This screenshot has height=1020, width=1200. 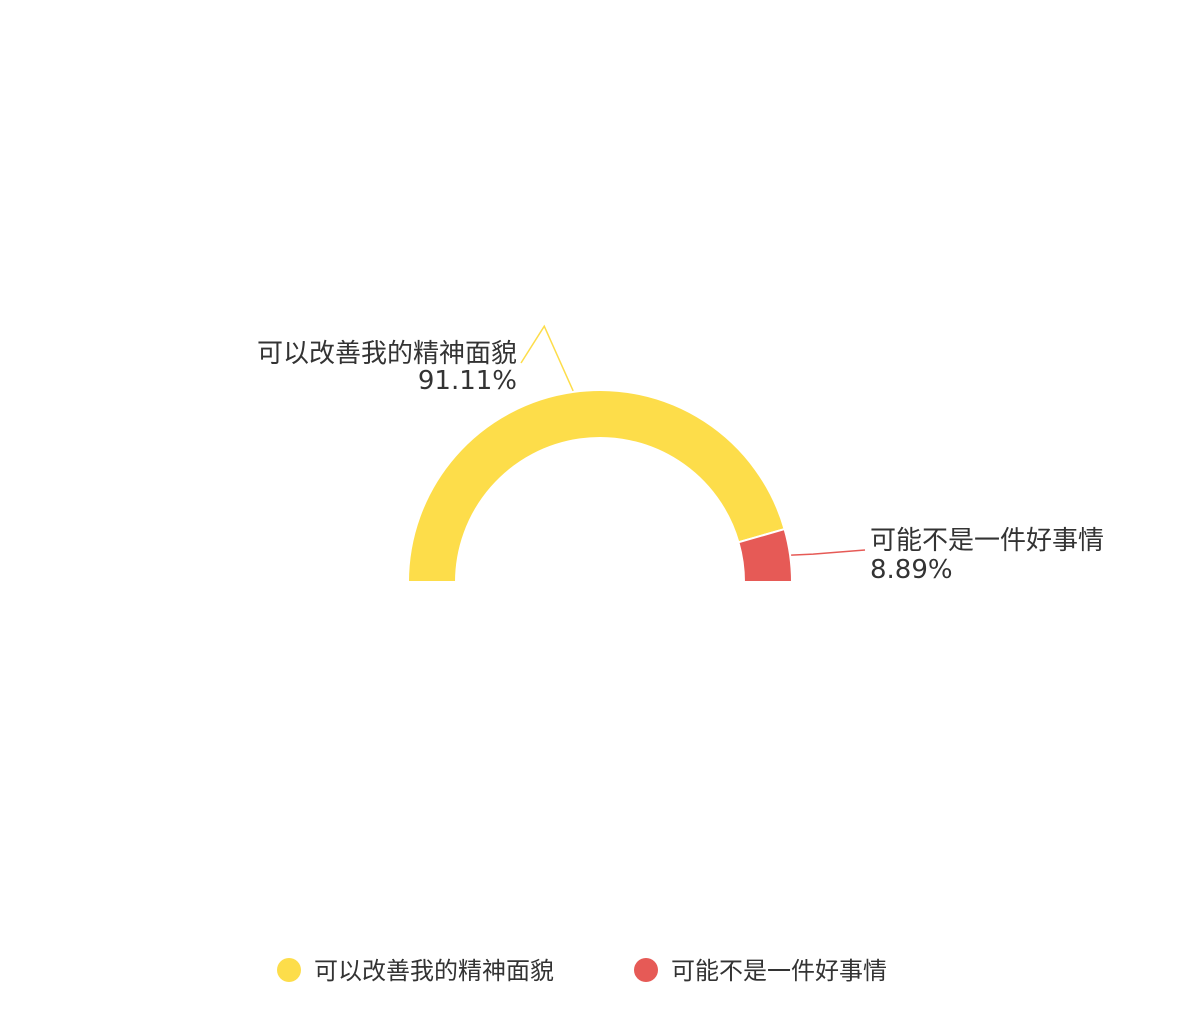 I want to click on legend-item-improve-spirit: 可以改善我的精神面貌, so click(x=415, y=971).